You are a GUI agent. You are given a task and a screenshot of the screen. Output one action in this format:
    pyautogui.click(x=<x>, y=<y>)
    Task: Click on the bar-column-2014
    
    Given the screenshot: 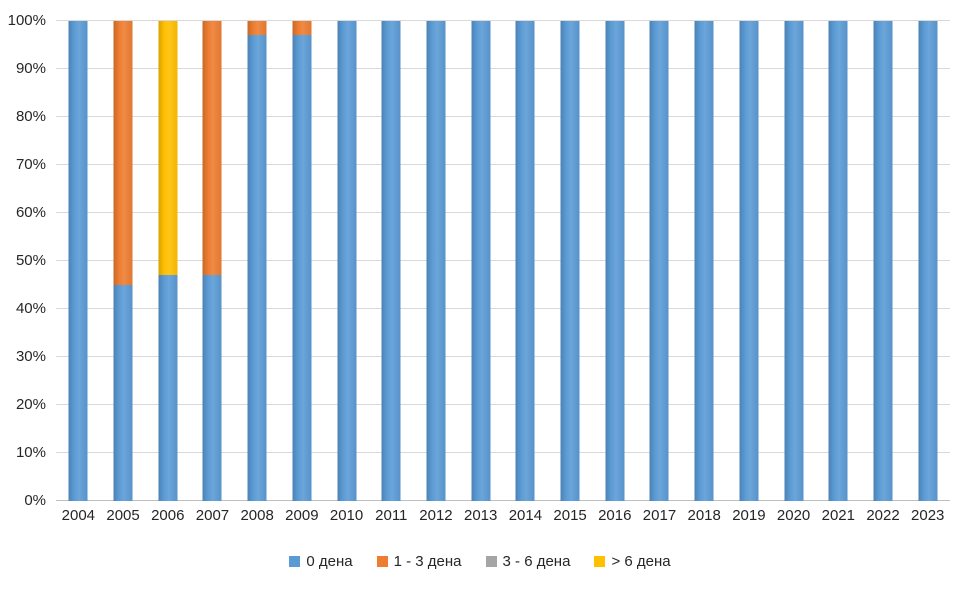 What is the action you would take?
    pyautogui.click(x=525, y=261)
    